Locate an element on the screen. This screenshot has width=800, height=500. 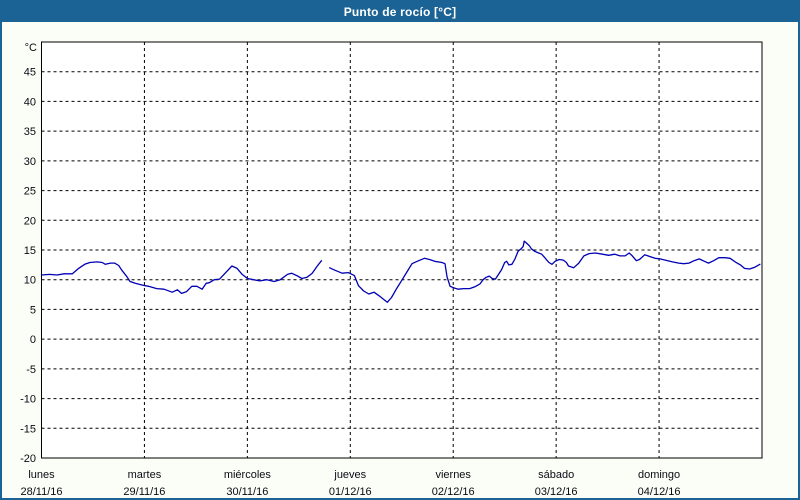
x-day-label: martes is located at coordinates (145, 475).